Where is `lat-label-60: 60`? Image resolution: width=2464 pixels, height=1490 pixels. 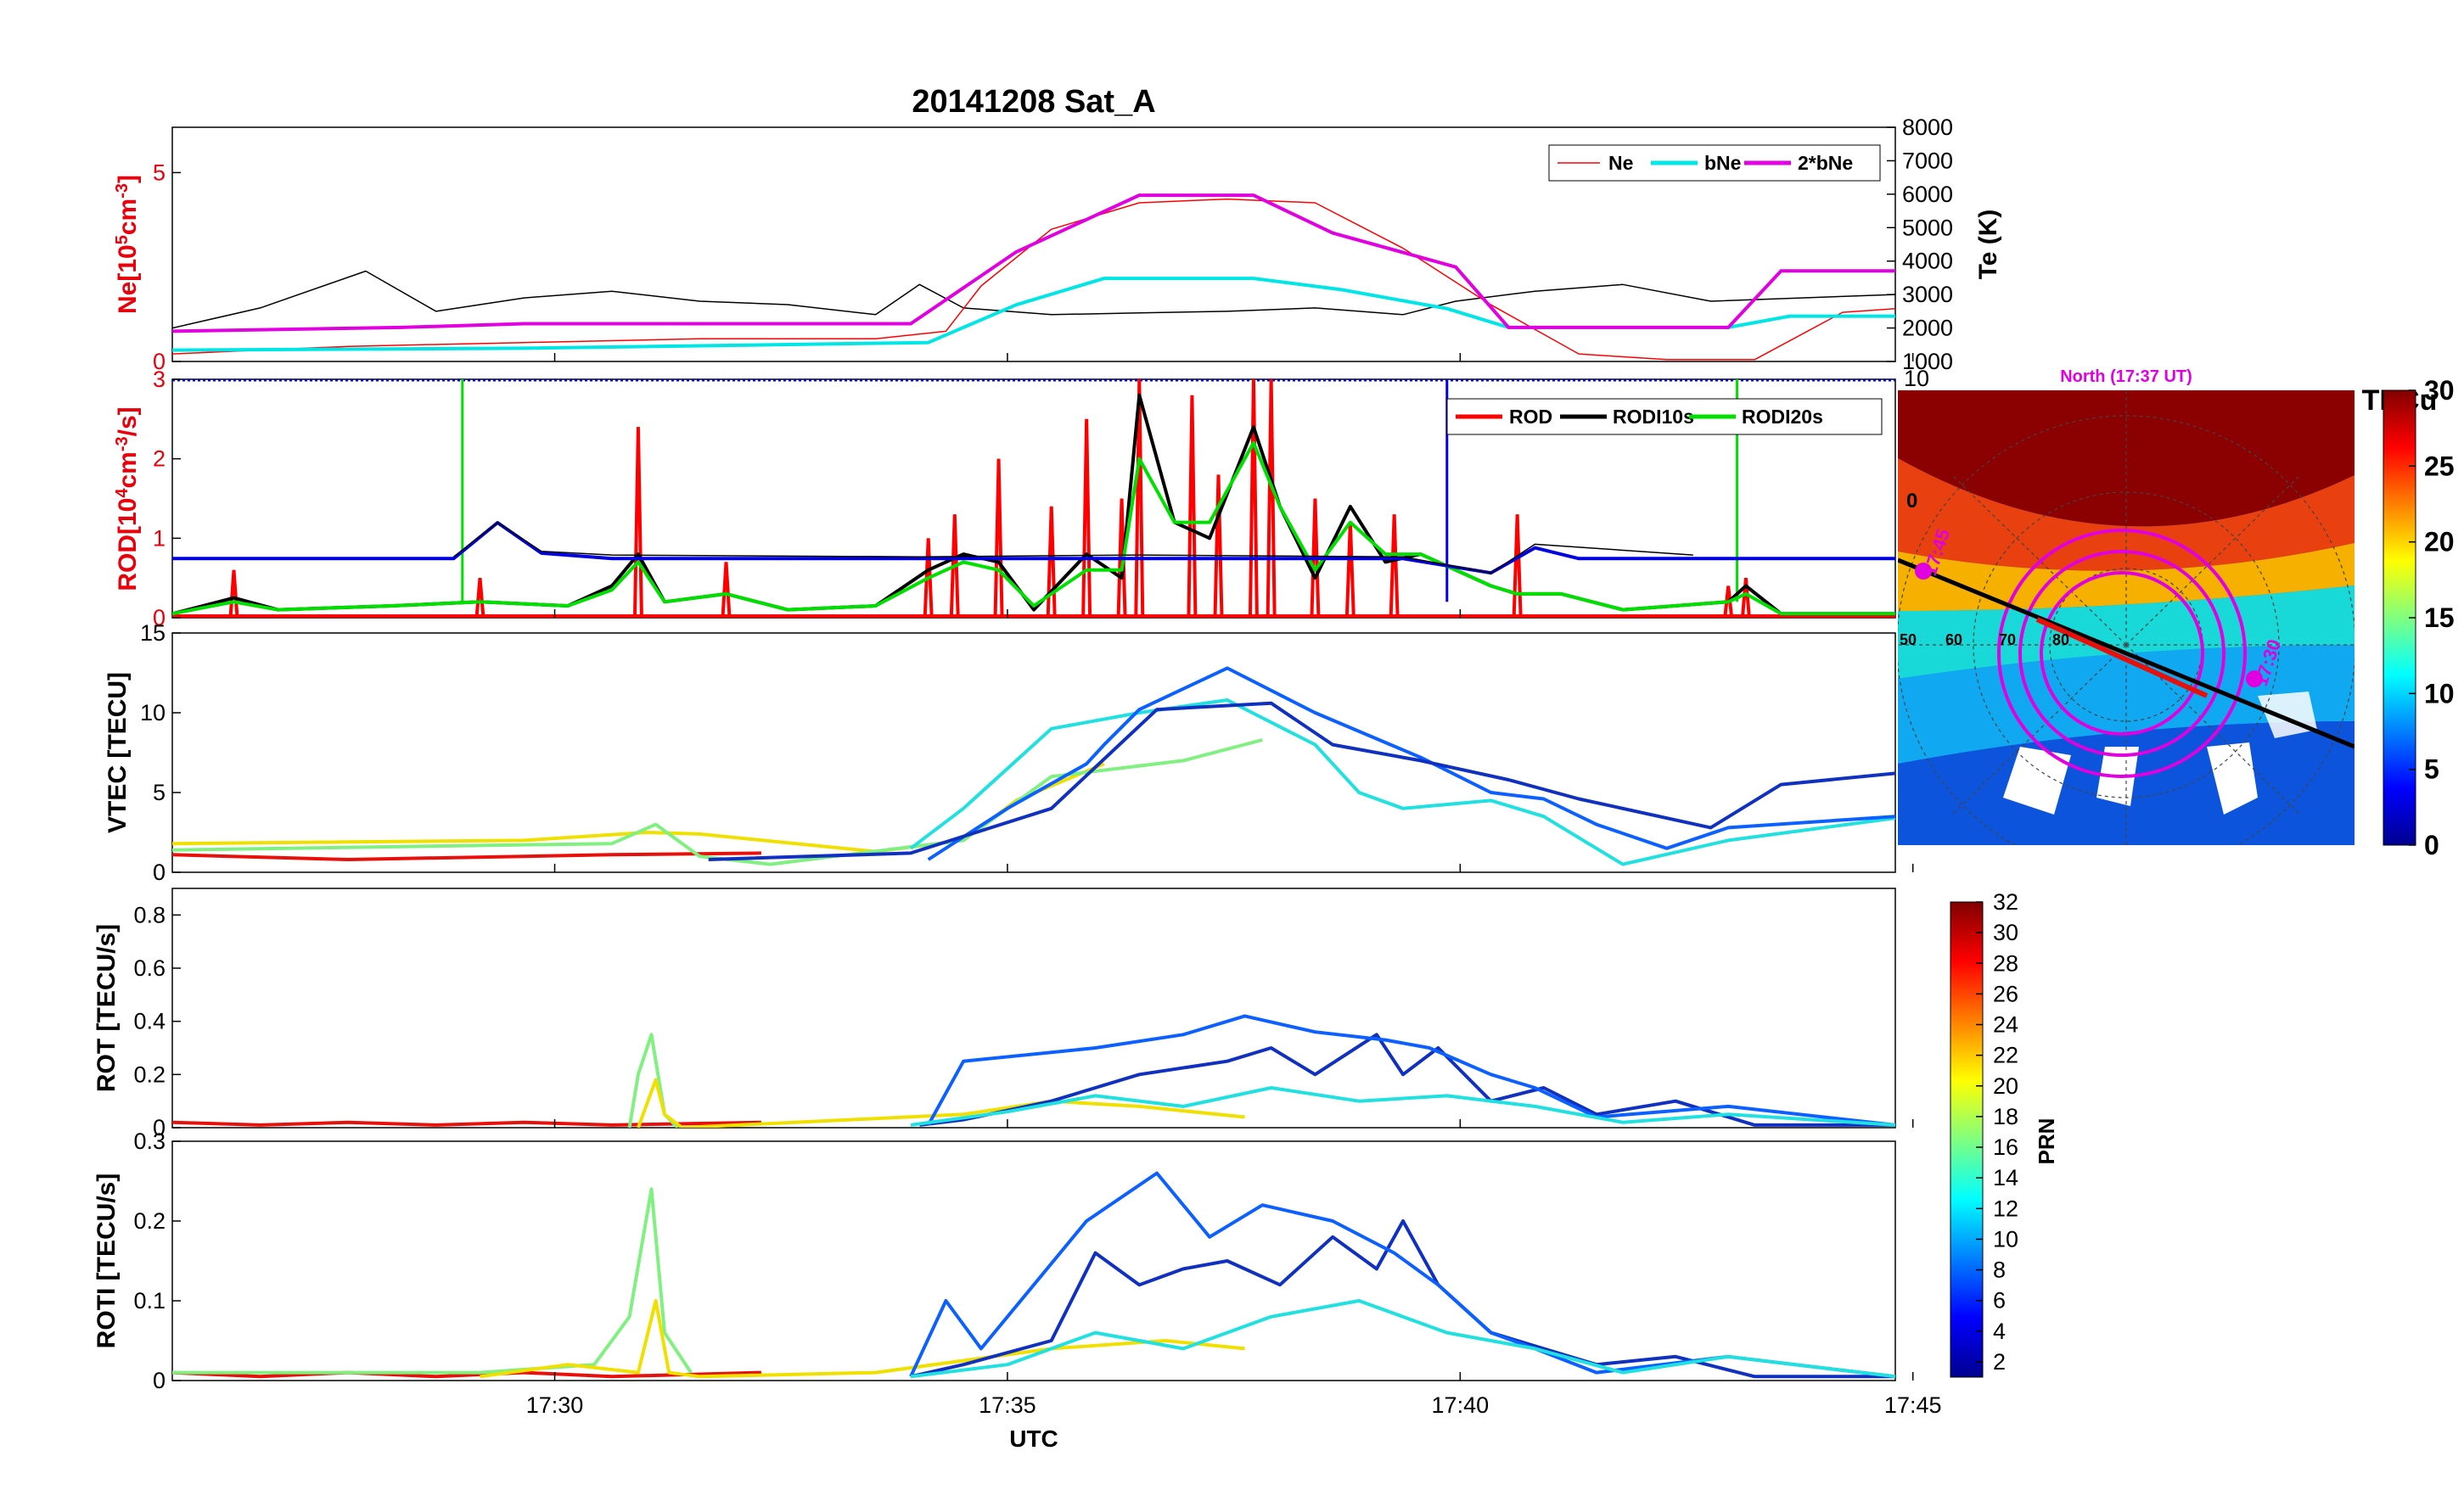
lat-label-60: 60 is located at coordinates (1954, 639).